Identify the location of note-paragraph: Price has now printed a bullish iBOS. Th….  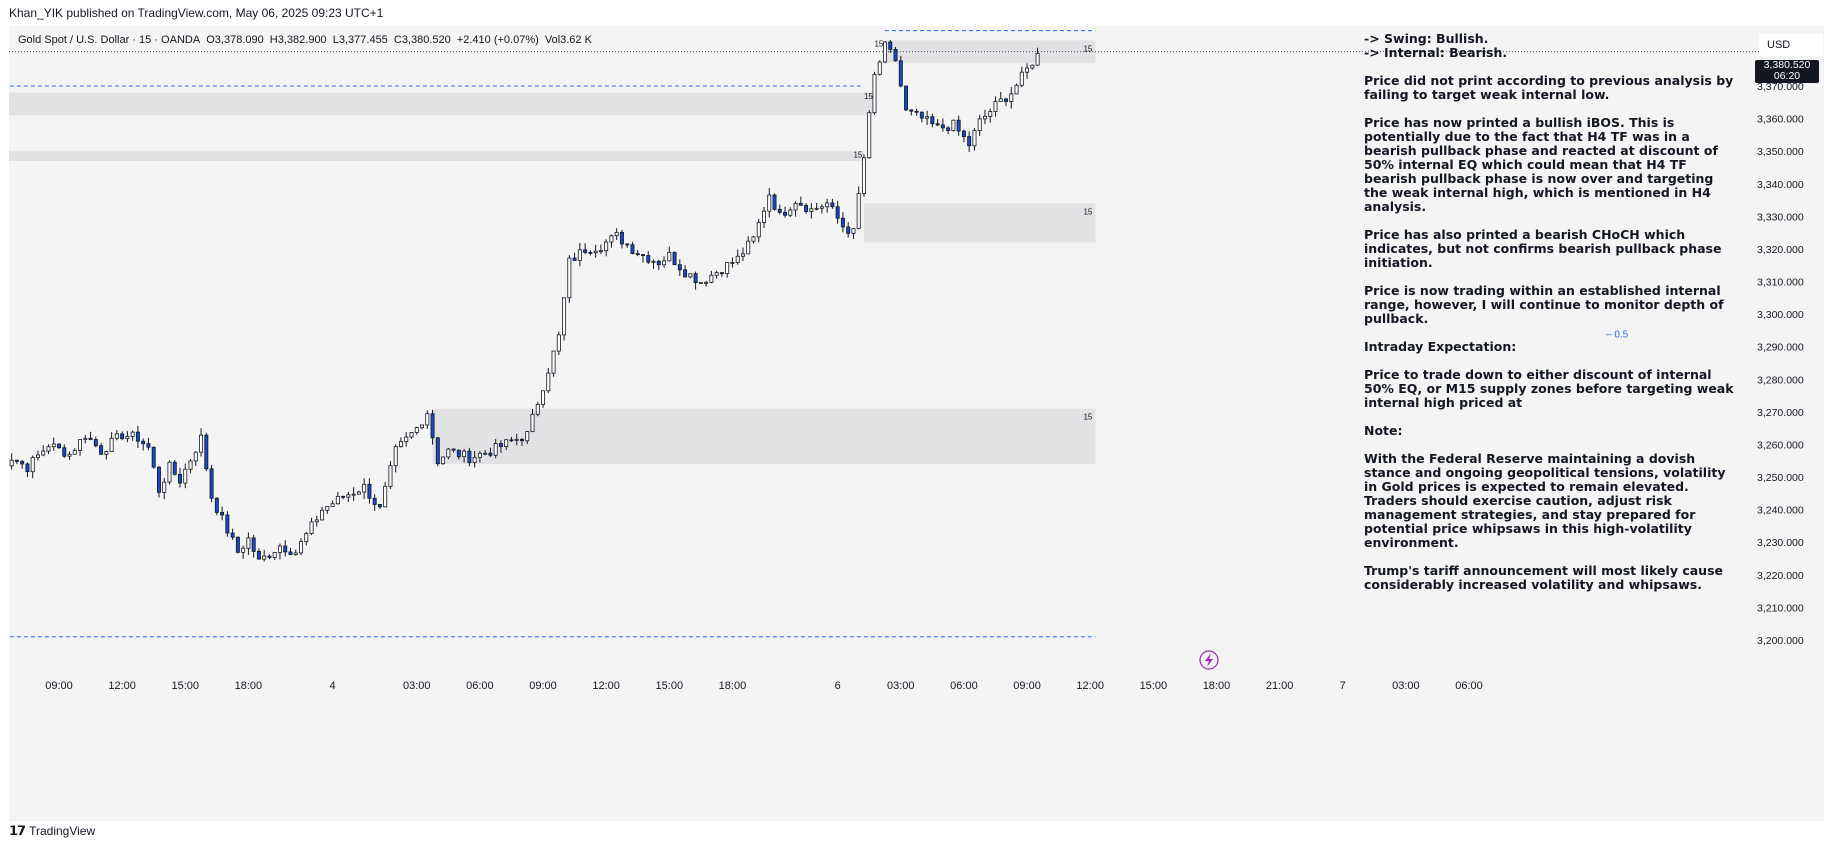
(1541, 164).